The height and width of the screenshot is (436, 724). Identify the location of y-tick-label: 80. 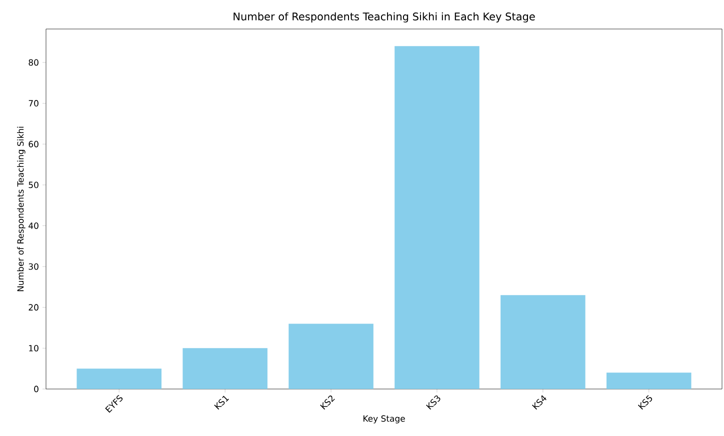
(33, 62).